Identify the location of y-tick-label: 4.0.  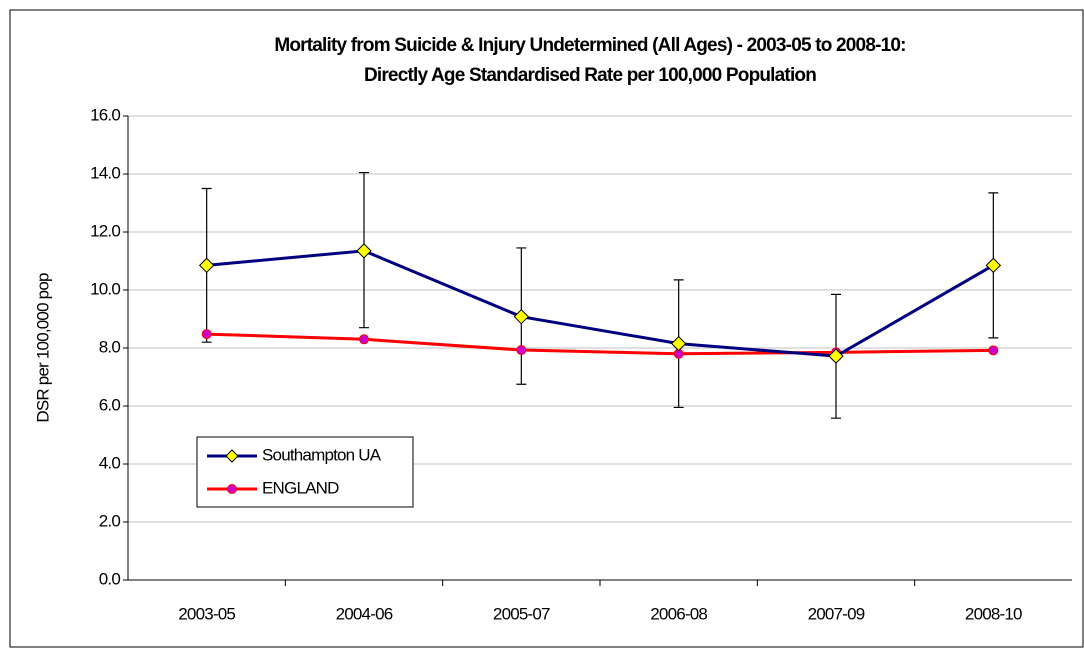
(110, 462).